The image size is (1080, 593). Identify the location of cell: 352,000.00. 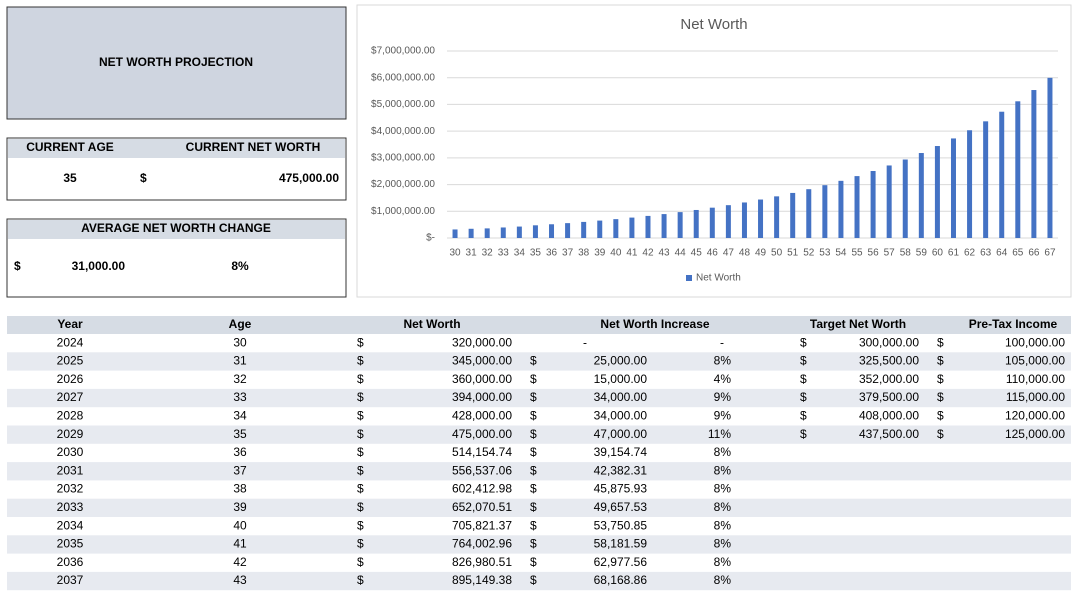
(889, 379).